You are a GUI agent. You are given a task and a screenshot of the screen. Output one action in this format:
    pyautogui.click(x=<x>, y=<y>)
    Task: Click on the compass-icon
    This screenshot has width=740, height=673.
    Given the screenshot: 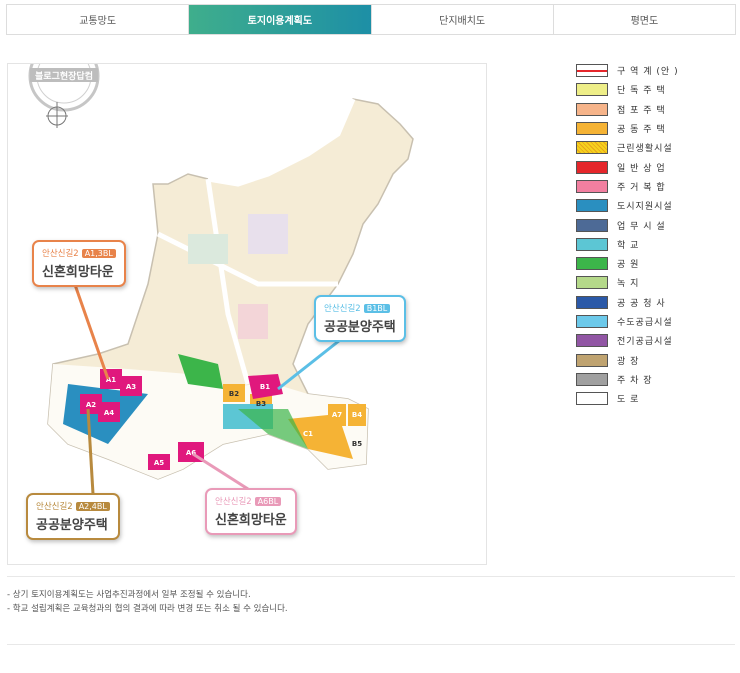 What is the action you would take?
    pyautogui.click(x=57, y=115)
    